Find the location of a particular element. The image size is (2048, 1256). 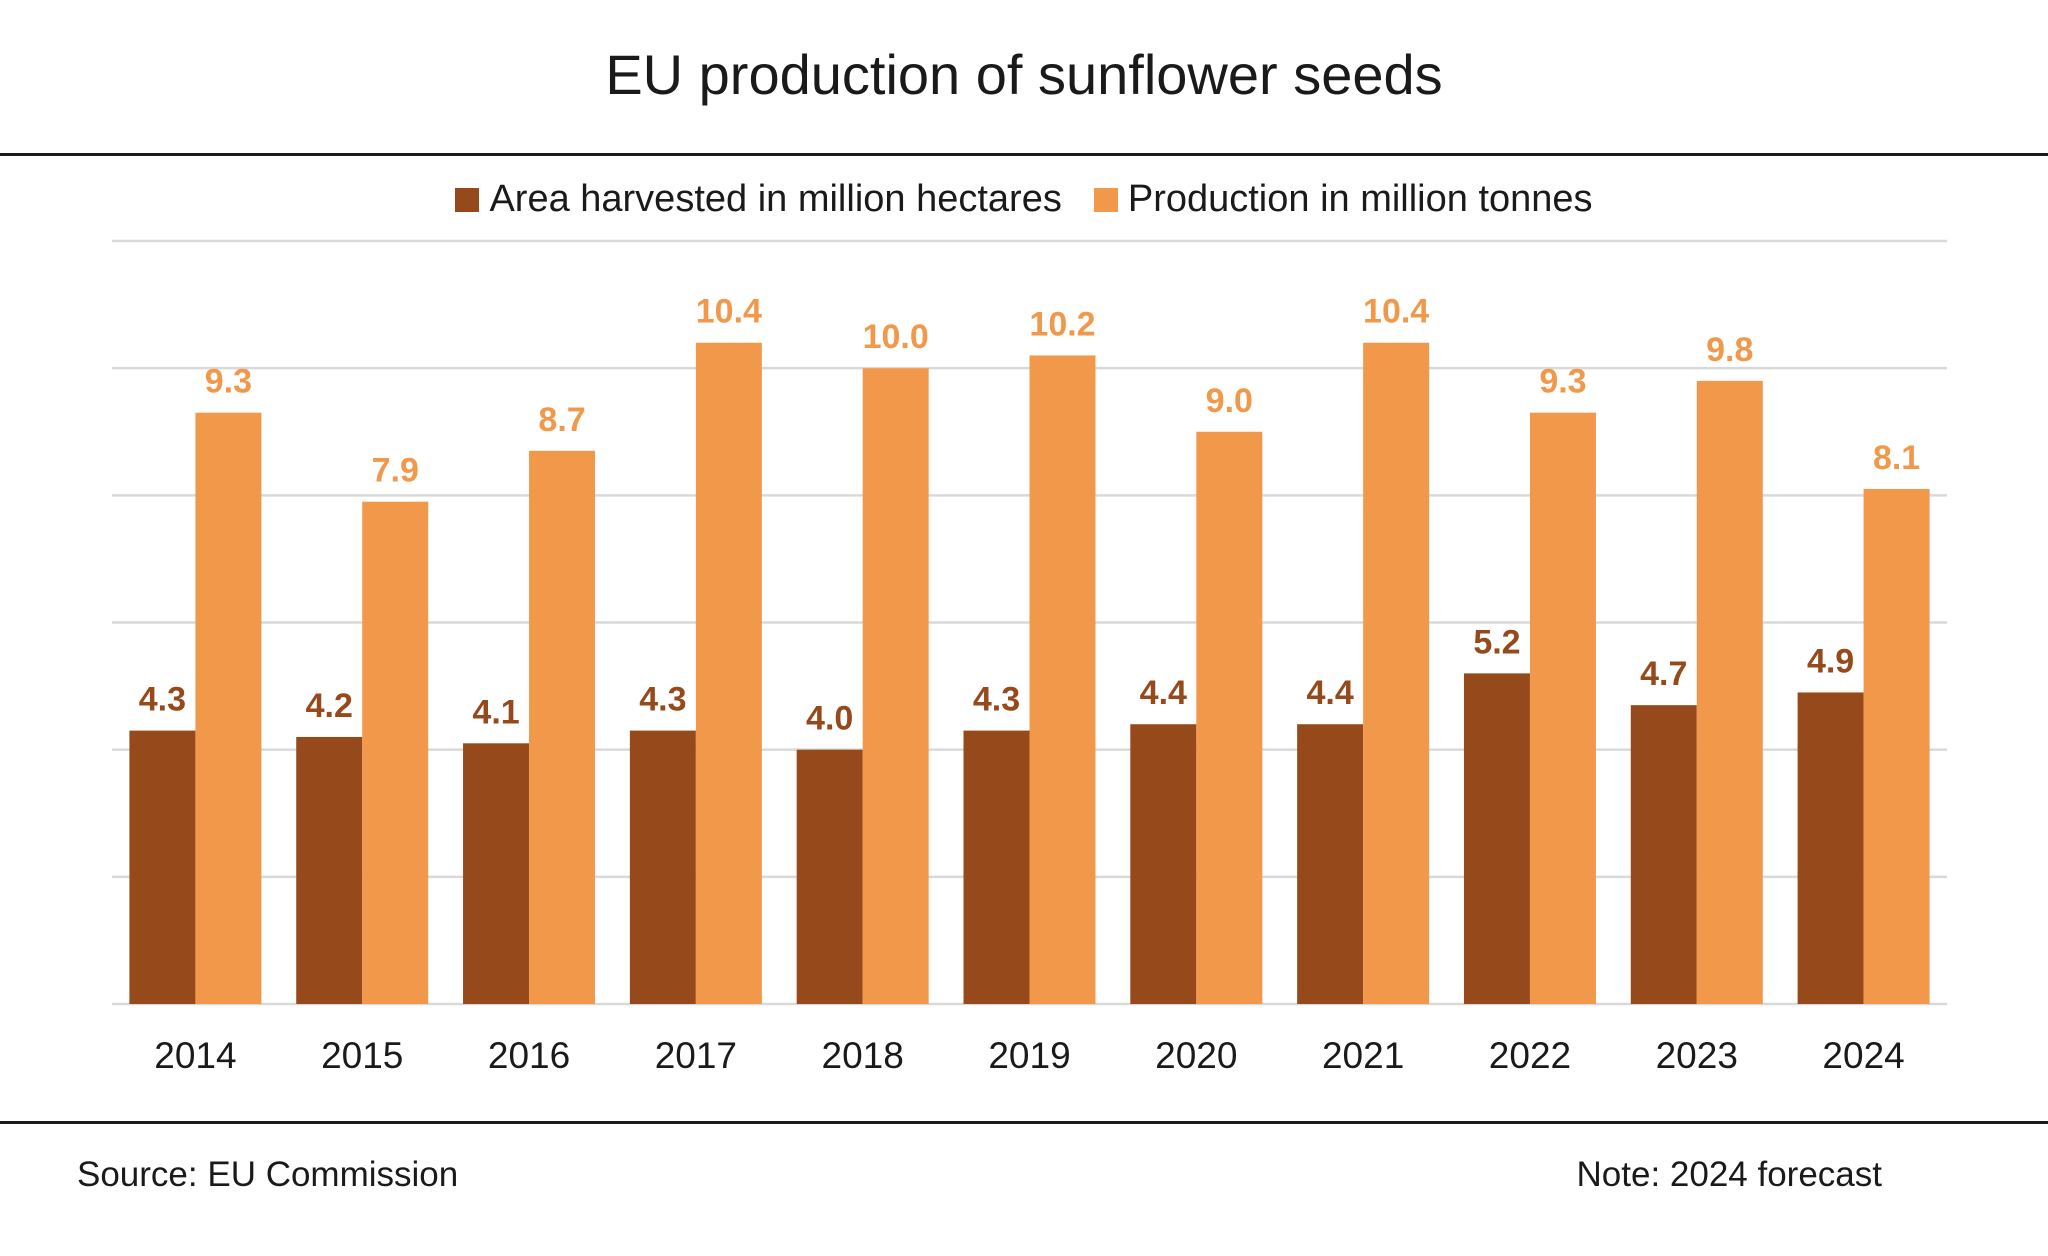

legend-item-area: Area harvested in million hectares is located at coordinates (758, 199).